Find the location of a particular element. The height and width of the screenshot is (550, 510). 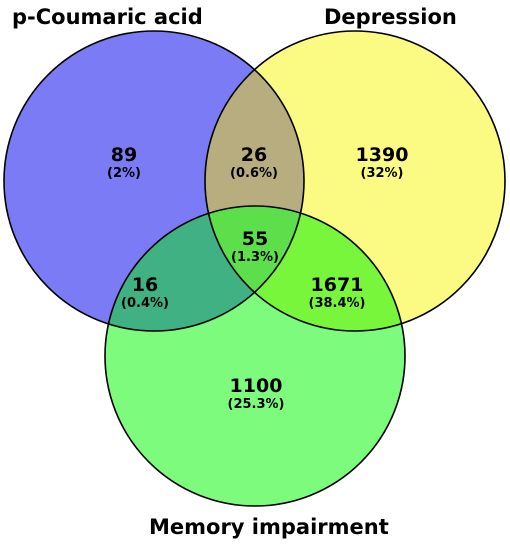

count-ab: 26 is located at coordinates (254, 155).